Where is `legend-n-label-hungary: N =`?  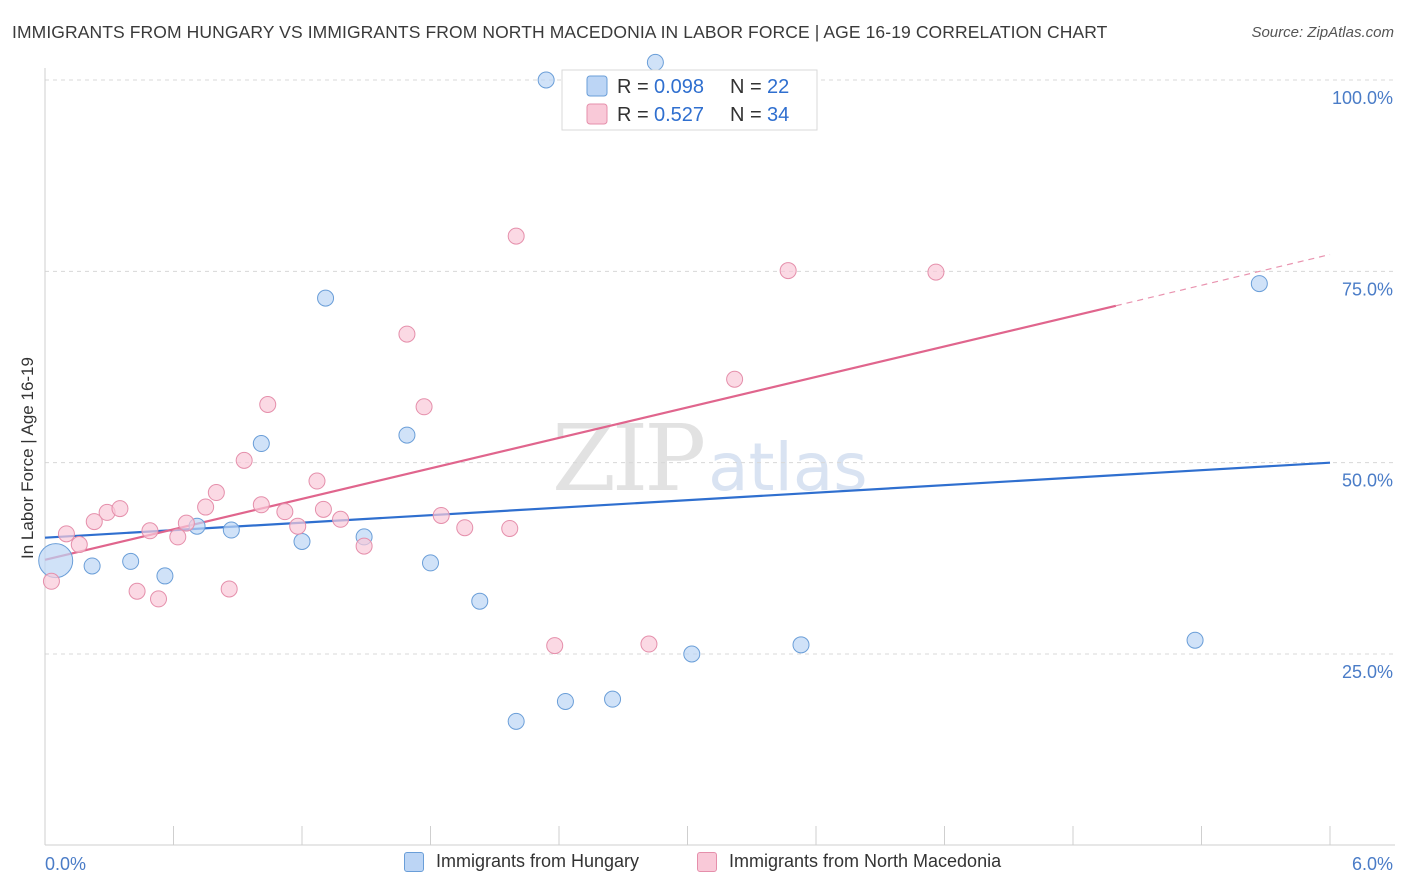 legend-n-label-hungary: N = is located at coordinates (746, 87).